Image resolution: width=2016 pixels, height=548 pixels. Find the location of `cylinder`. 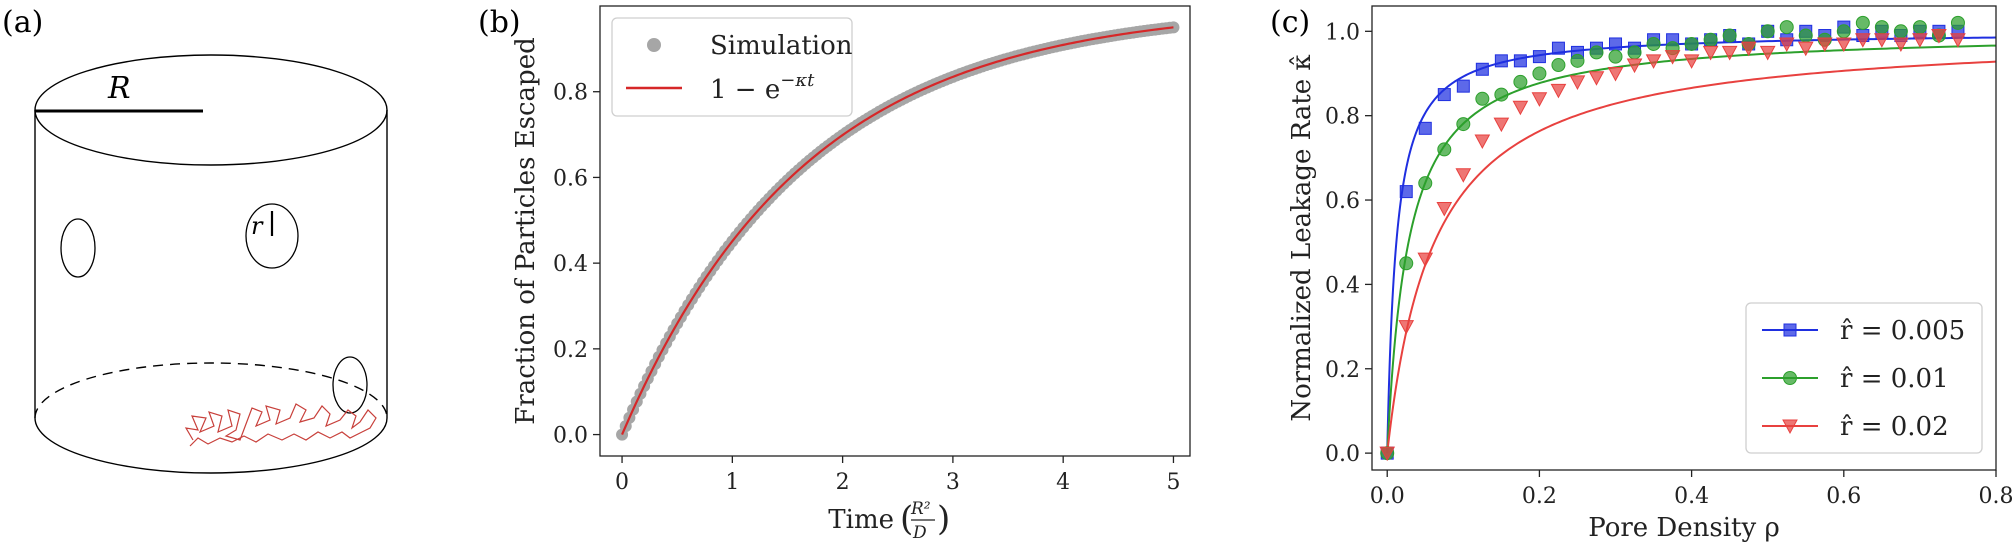

cylinder is located at coordinates (211, 264).